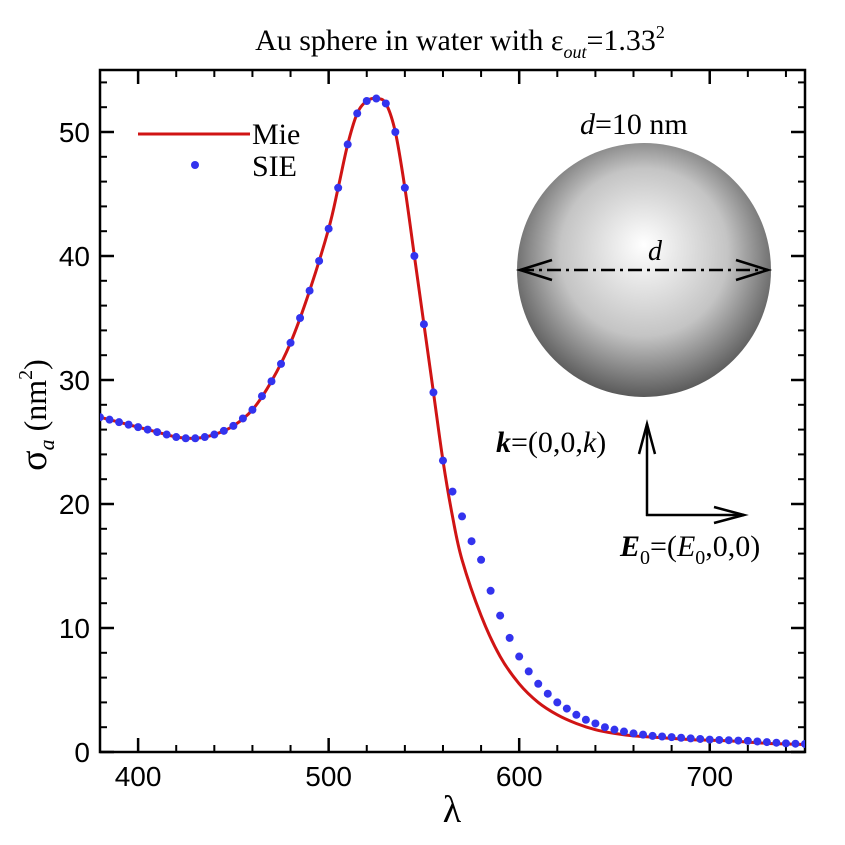  What do you see at coordinates (647, 437) in the screenshot?
I see `k-vector-arrowhead` at bounding box center [647, 437].